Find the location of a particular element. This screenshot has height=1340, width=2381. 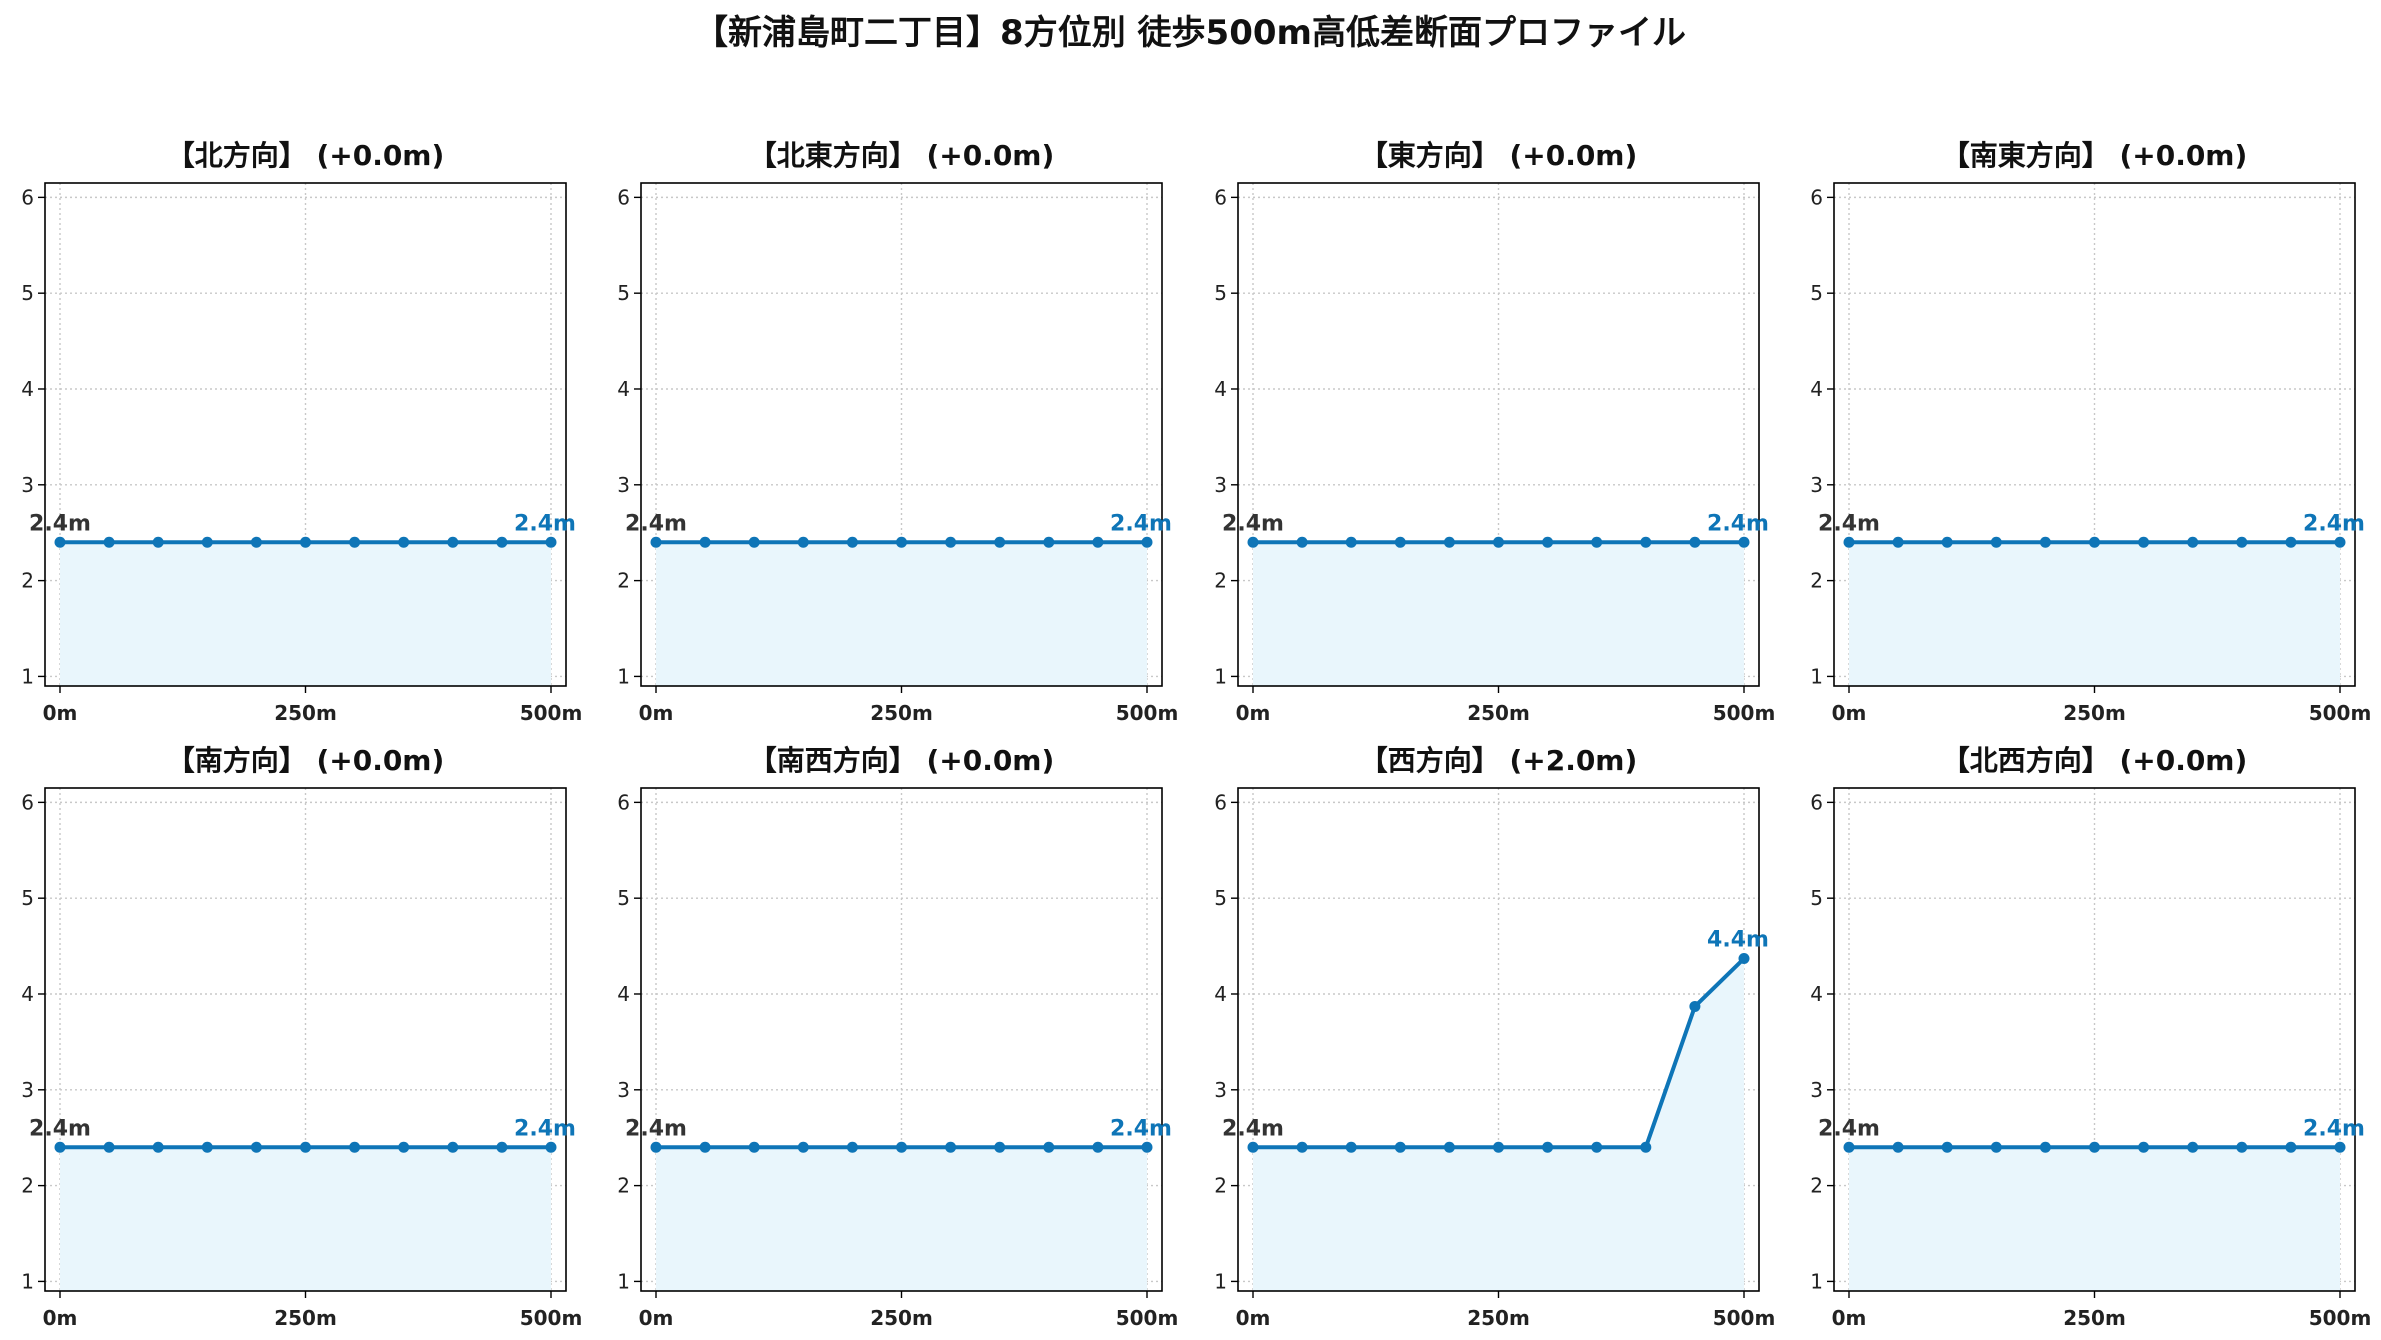

panel-title: 【南西方向】 (+0.0m) is located at coordinates (902, 760).